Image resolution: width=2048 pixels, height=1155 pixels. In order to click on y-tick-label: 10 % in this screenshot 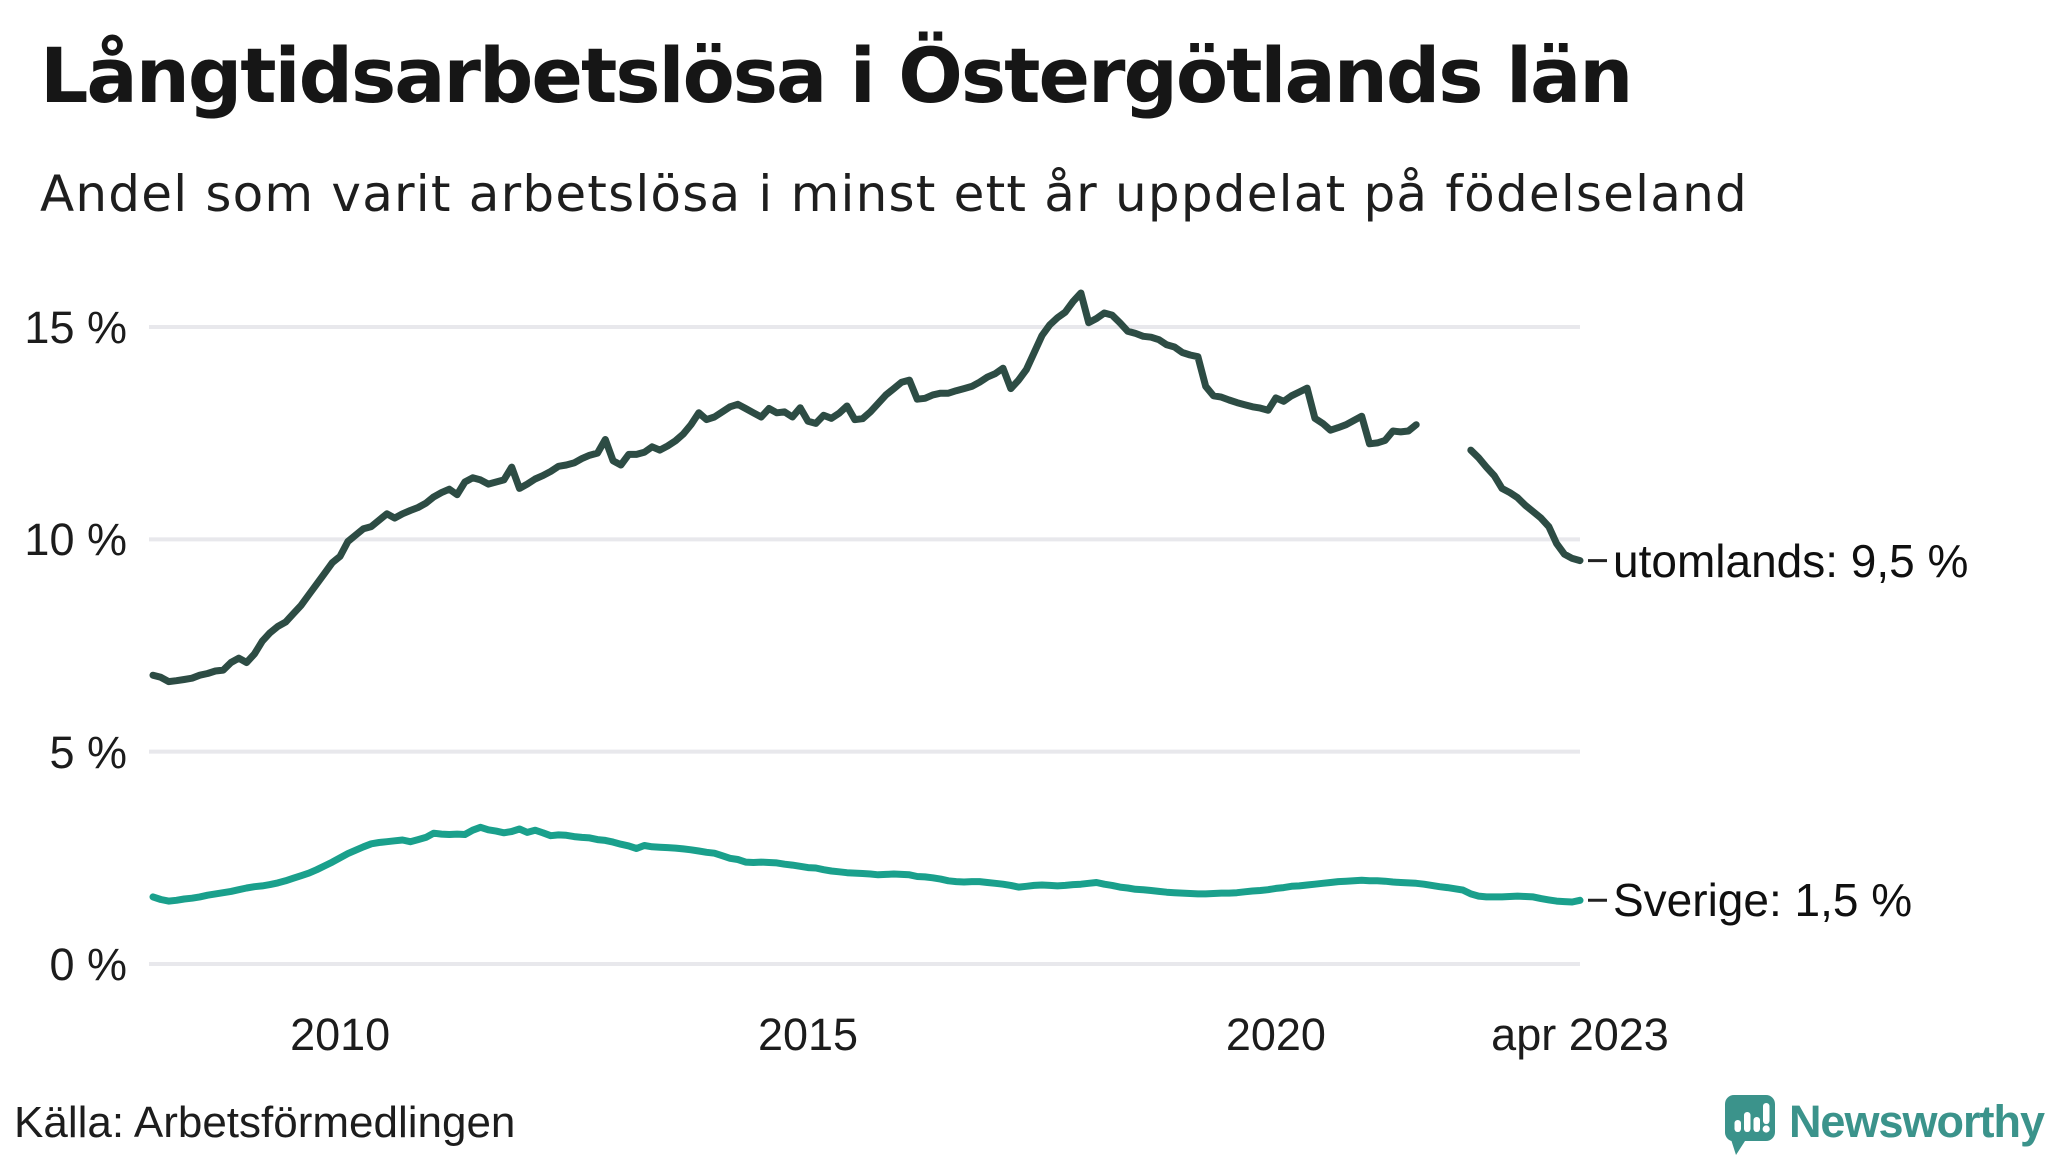, I will do `click(75, 540)`.